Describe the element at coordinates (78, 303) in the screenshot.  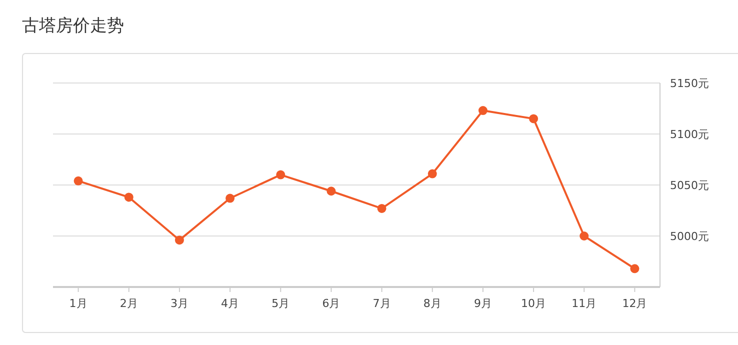
I see `x-tick-label: 1月` at that location.